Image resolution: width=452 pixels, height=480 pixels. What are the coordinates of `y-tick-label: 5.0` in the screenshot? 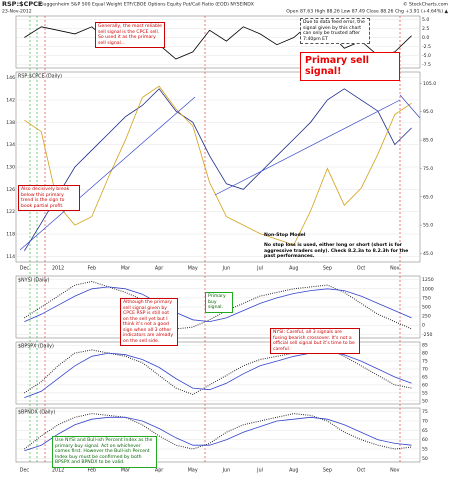 It's located at (425, 20).